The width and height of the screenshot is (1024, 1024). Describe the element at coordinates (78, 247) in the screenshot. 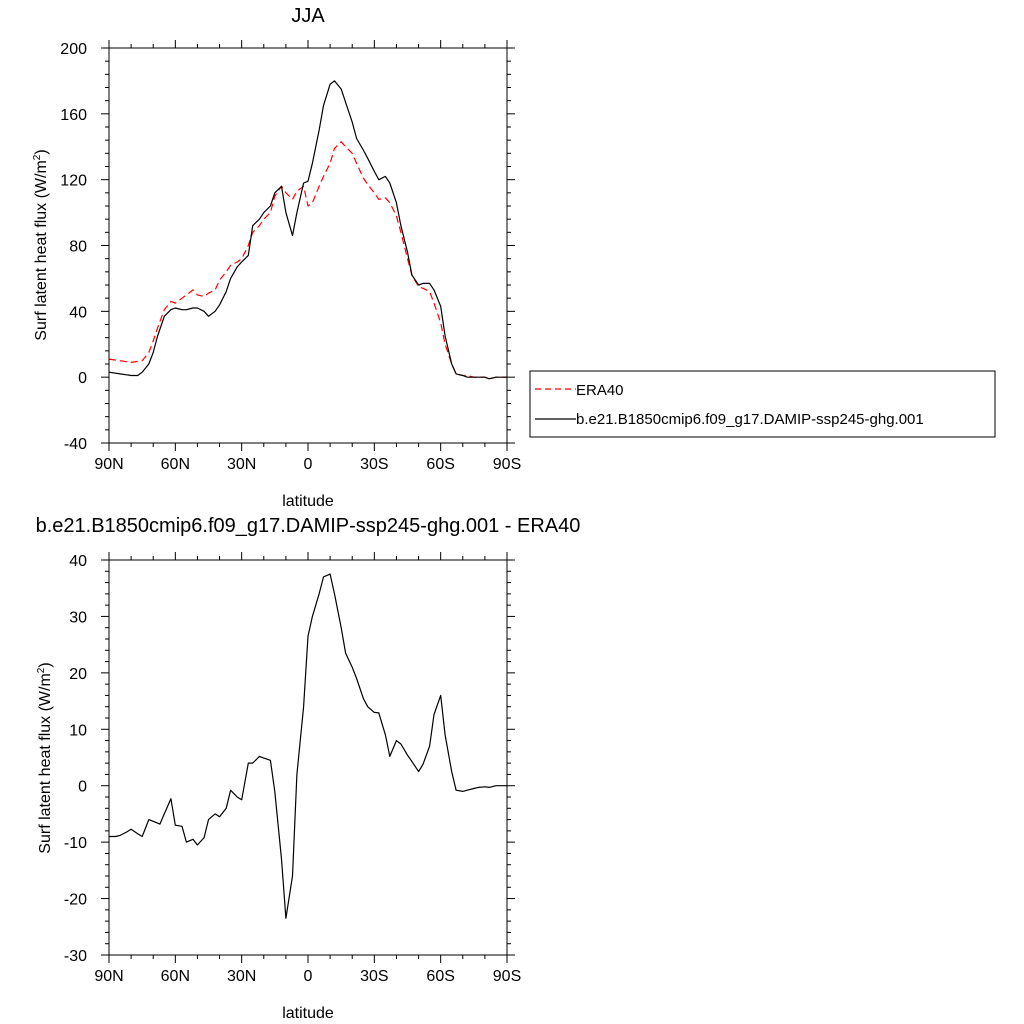

I see `y-tick-label: 80` at that location.